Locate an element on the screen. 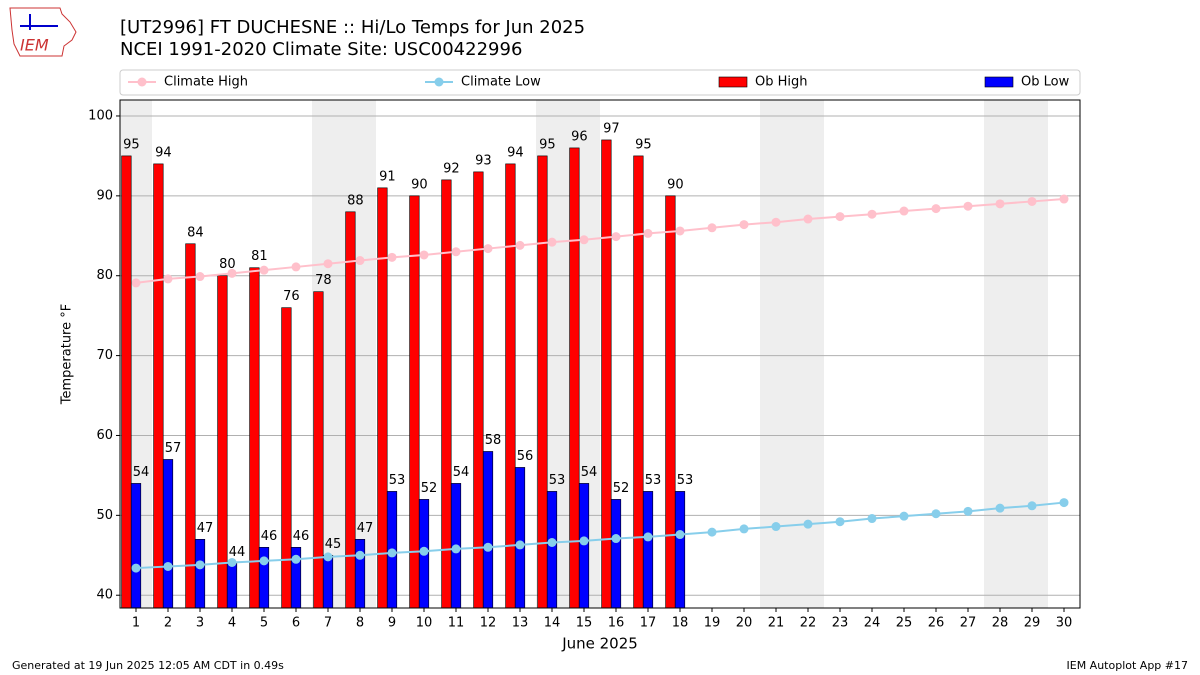 The width and height of the screenshot is (1200, 675). y-axis-label: Temperature °F is located at coordinates (67, 354).